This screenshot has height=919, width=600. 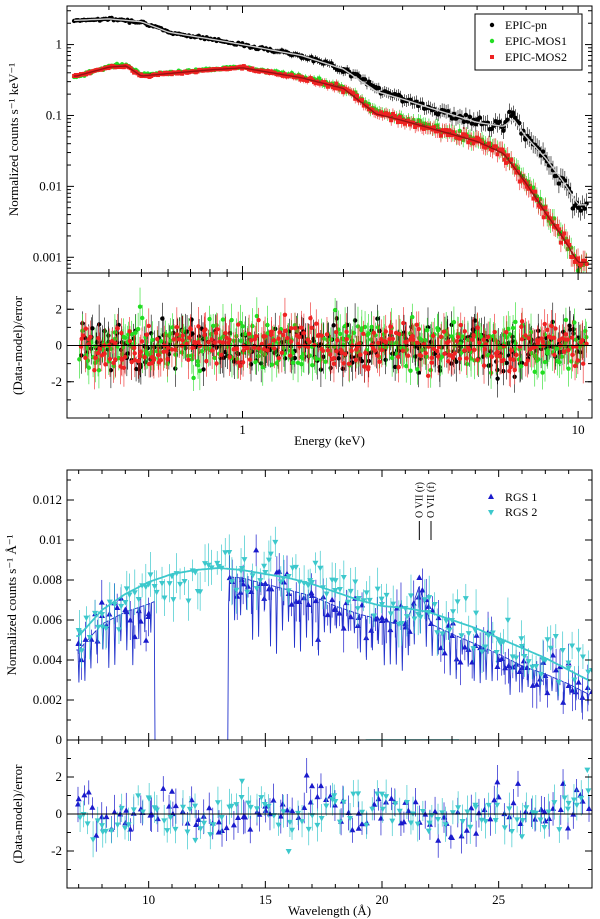 I want to click on legend-label: RGS 1, so click(x=521, y=497).